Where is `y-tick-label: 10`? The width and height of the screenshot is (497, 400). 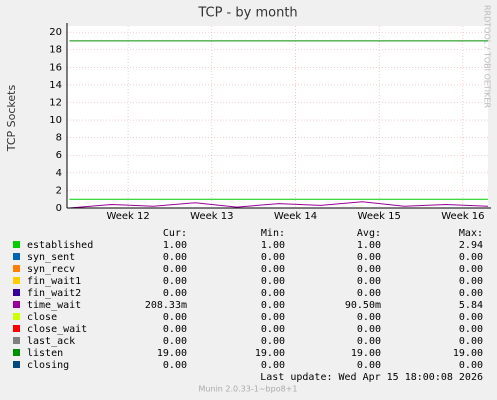 y-tick-label: 10 is located at coordinates (55, 120).